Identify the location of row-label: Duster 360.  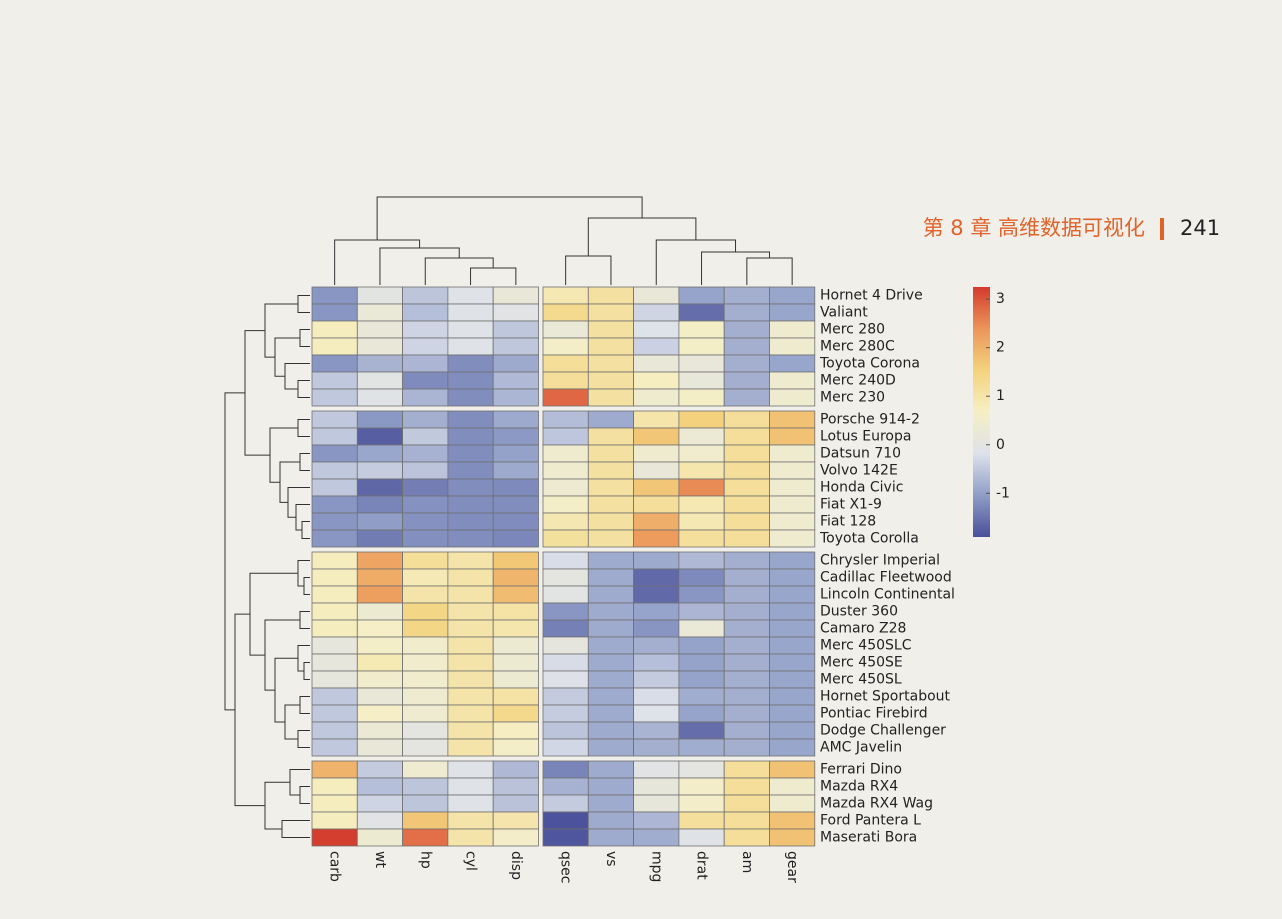
(859, 612).